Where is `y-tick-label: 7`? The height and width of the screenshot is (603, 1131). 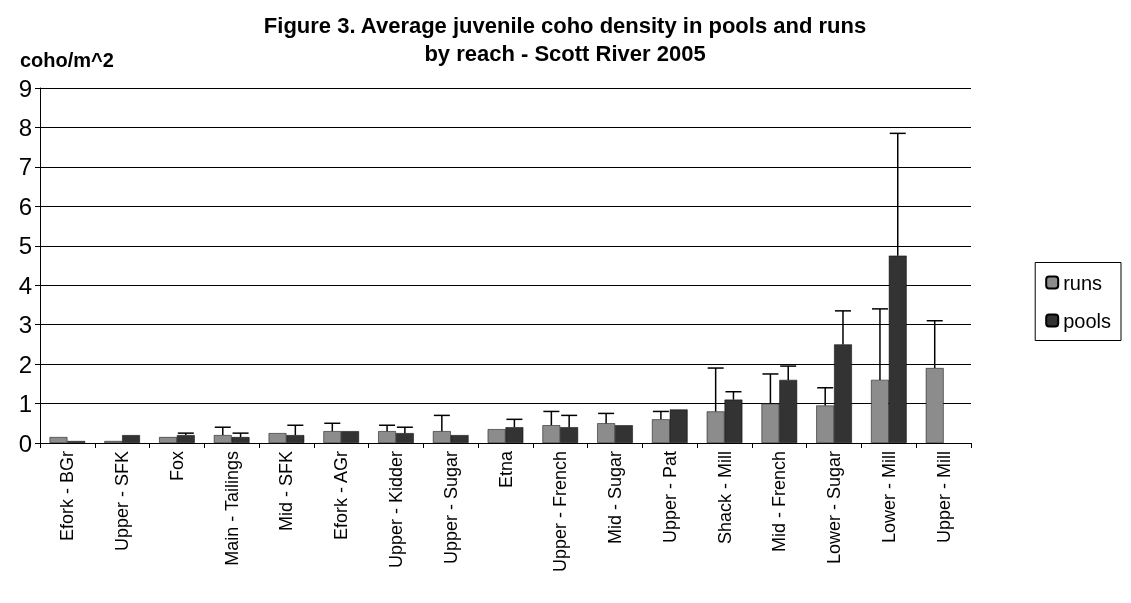 y-tick-label: 7 is located at coordinates (25, 167).